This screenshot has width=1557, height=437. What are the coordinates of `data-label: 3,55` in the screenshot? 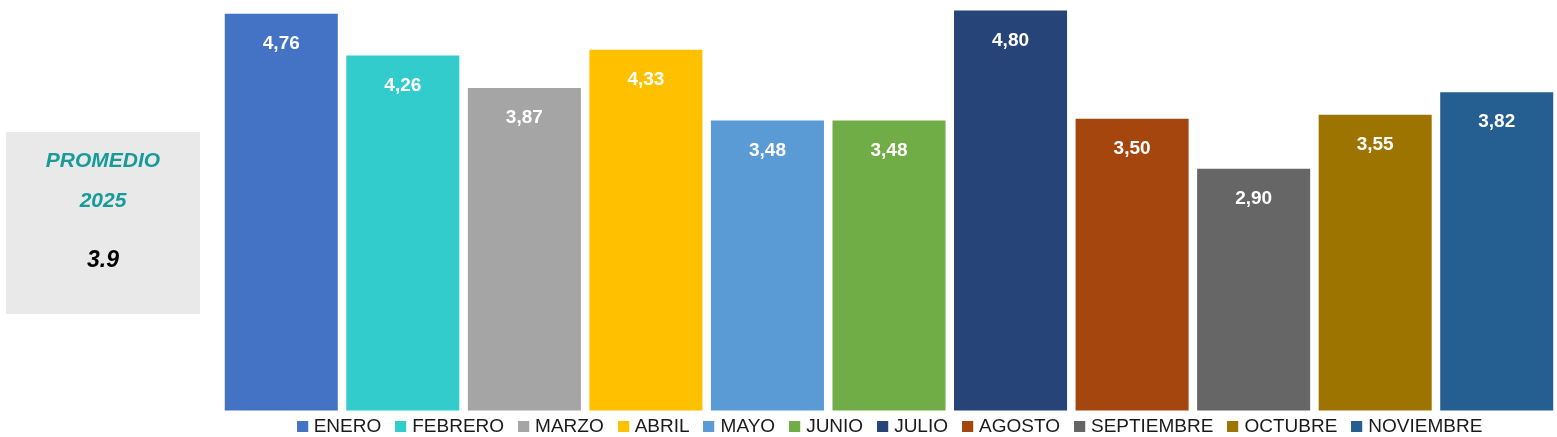 It's located at (1375, 143).